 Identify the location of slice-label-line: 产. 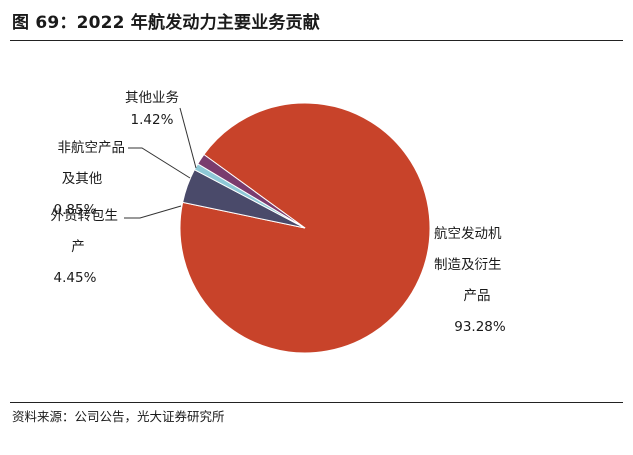
(78, 247).